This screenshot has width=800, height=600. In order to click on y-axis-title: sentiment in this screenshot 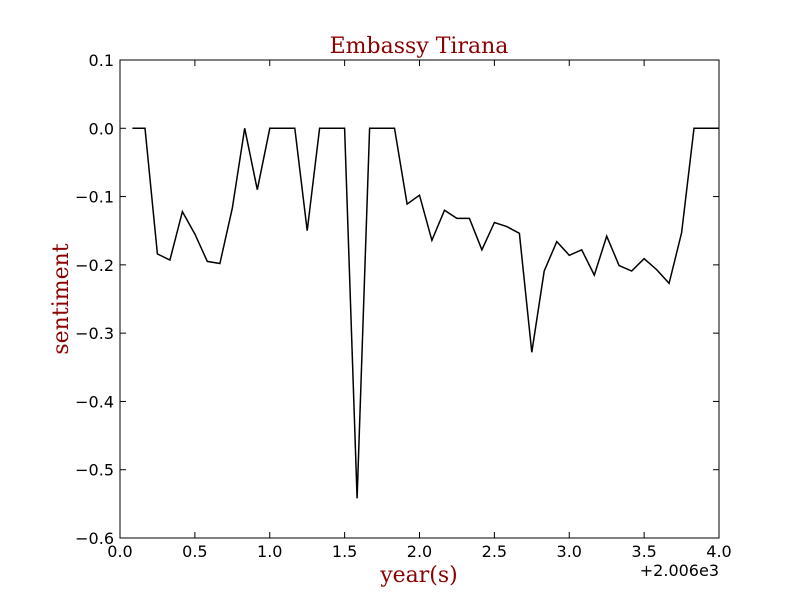, I will do `click(61, 298)`.